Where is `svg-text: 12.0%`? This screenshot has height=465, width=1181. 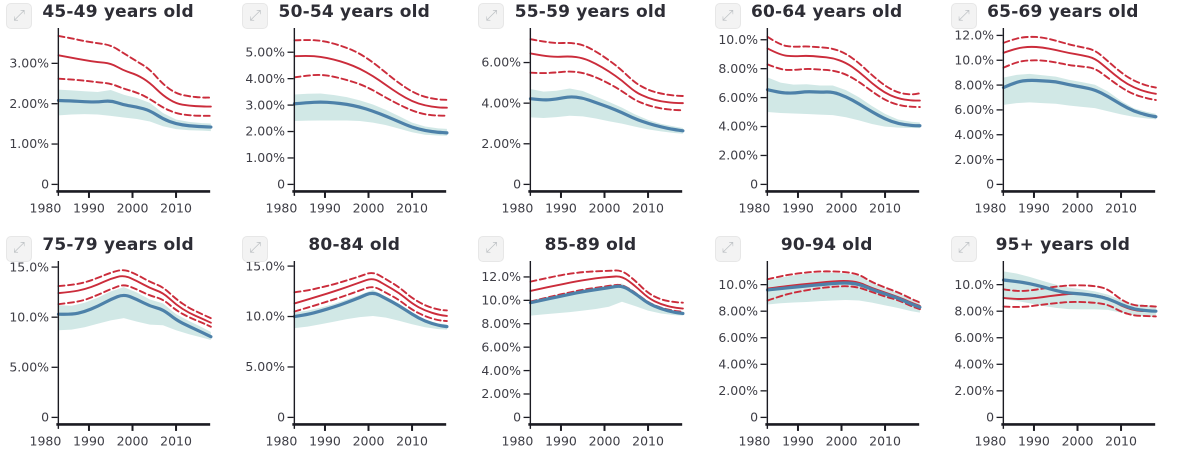 svg-text: 12.0% is located at coordinates (502, 276).